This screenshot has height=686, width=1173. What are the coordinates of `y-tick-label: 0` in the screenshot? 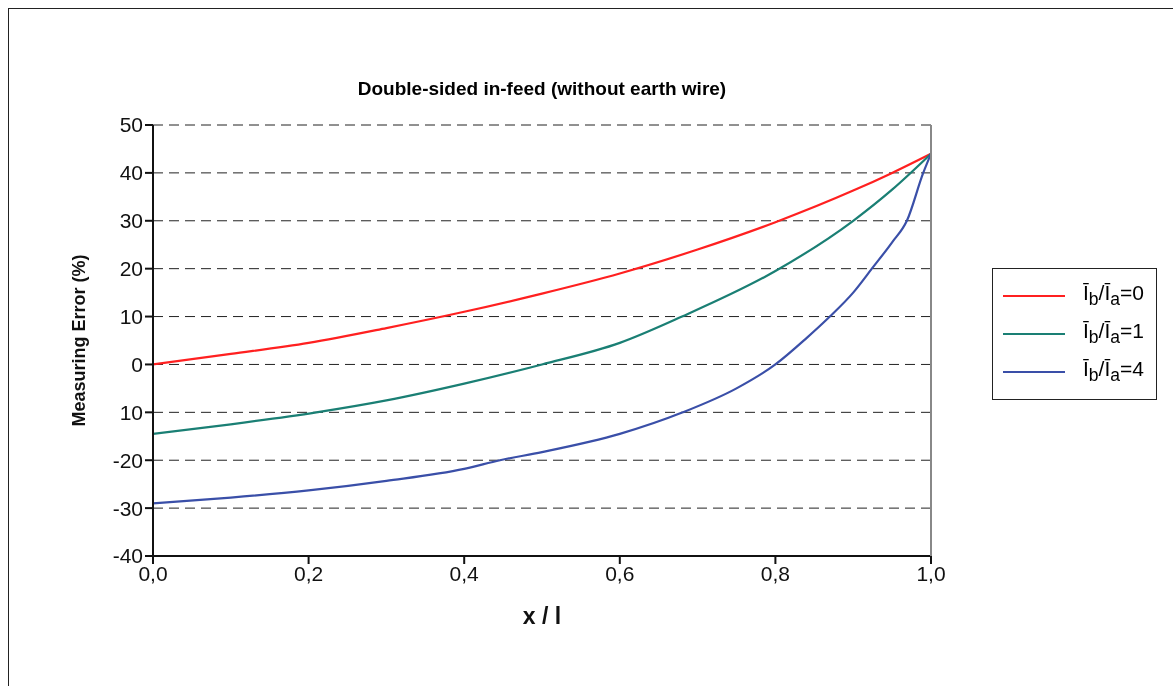 It's located at (137, 364).